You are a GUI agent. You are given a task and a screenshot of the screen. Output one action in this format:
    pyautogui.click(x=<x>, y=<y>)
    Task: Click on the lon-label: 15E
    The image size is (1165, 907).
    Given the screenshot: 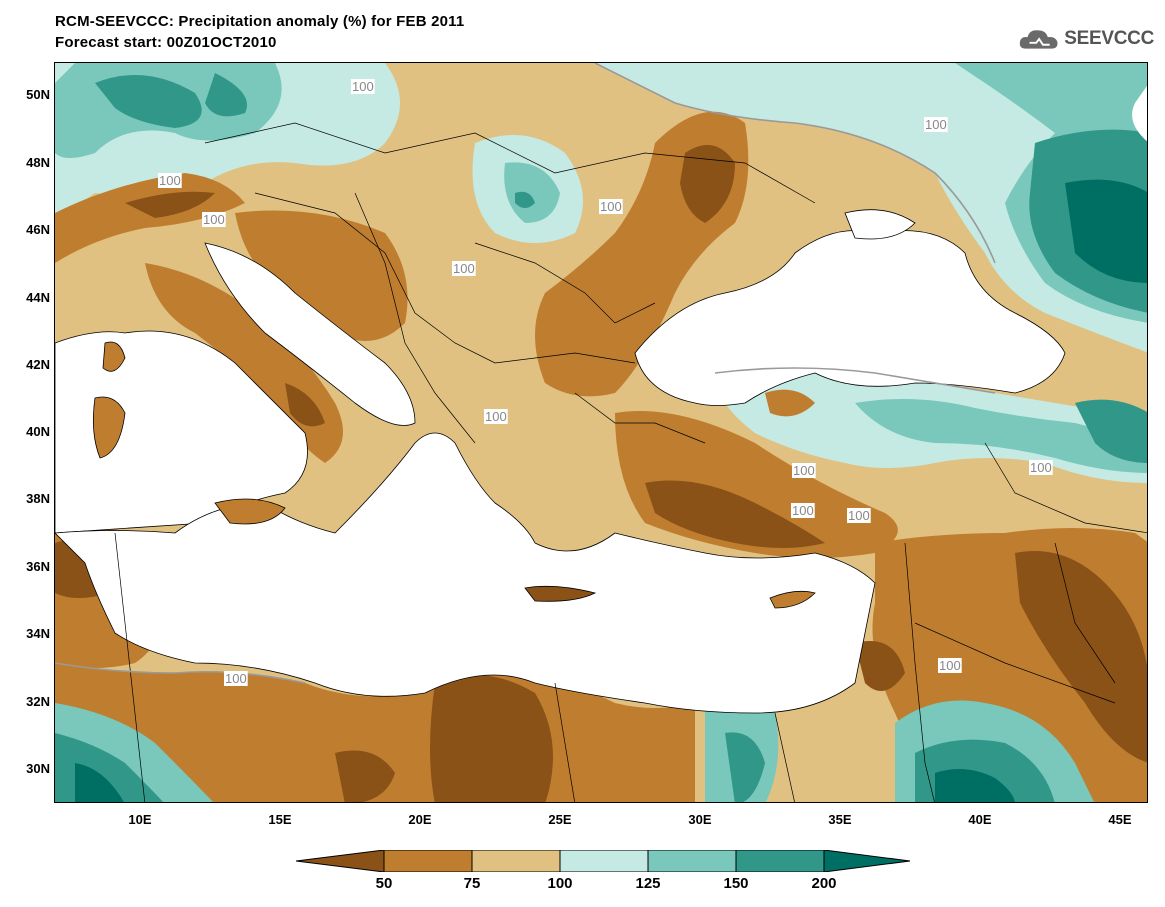 What is the action you would take?
    pyautogui.click(x=280, y=819)
    